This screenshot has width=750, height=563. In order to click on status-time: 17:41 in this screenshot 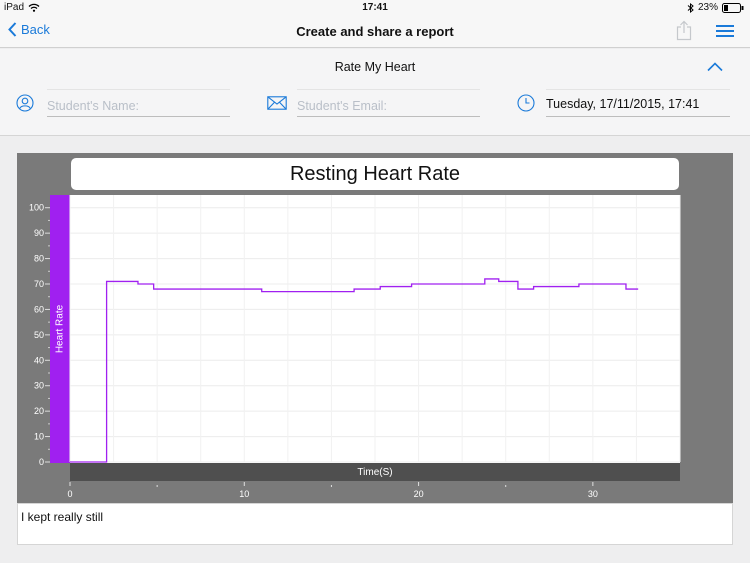, I will do `click(375, 7)`.